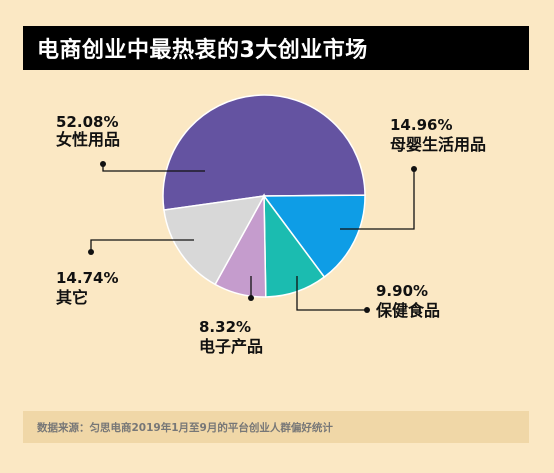 The width and height of the screenshot is (554, 473). What do you see at coordinates (72, 297) in the screenshot?
I see `slice-name-label-5: 其它` at bounding box center [72, 297].